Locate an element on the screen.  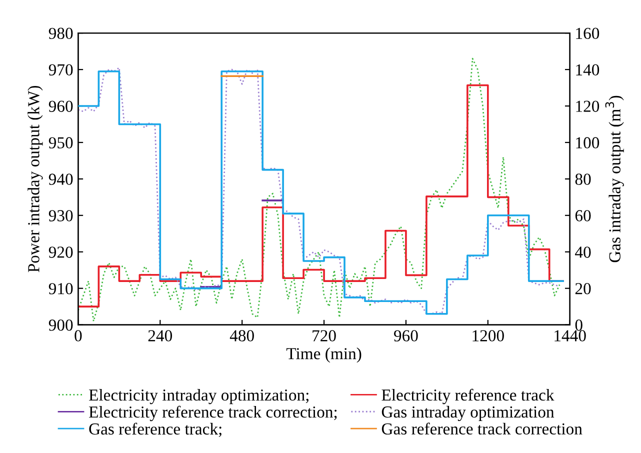
x-tick-label: 1200 is located at coordinates (488, 336).